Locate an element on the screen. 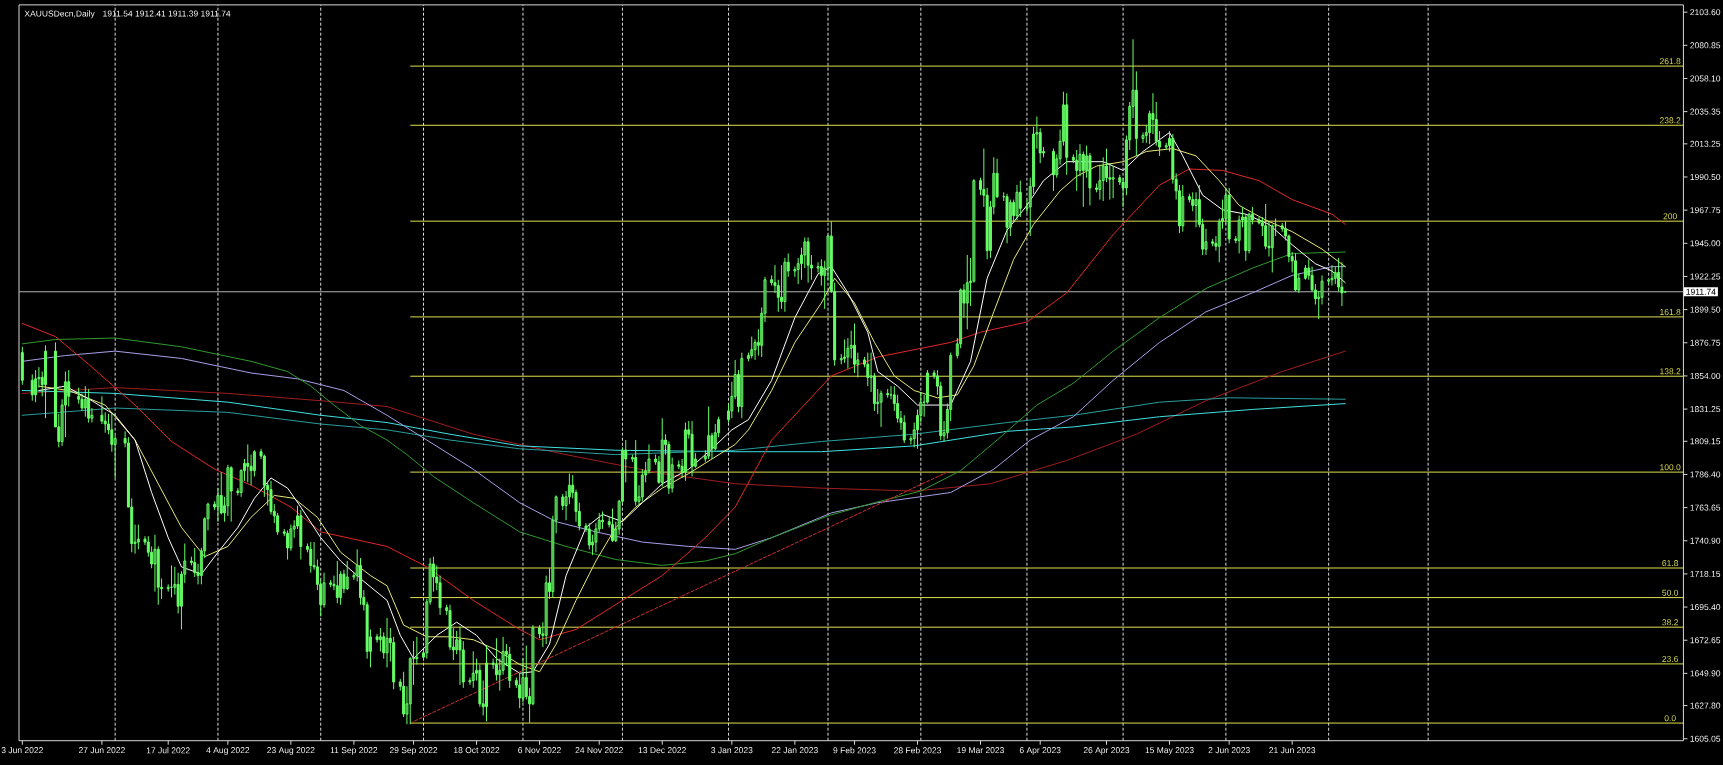 The image size is (1723, 765). annotation: 161.8 is located at coordinates (1670, 312).